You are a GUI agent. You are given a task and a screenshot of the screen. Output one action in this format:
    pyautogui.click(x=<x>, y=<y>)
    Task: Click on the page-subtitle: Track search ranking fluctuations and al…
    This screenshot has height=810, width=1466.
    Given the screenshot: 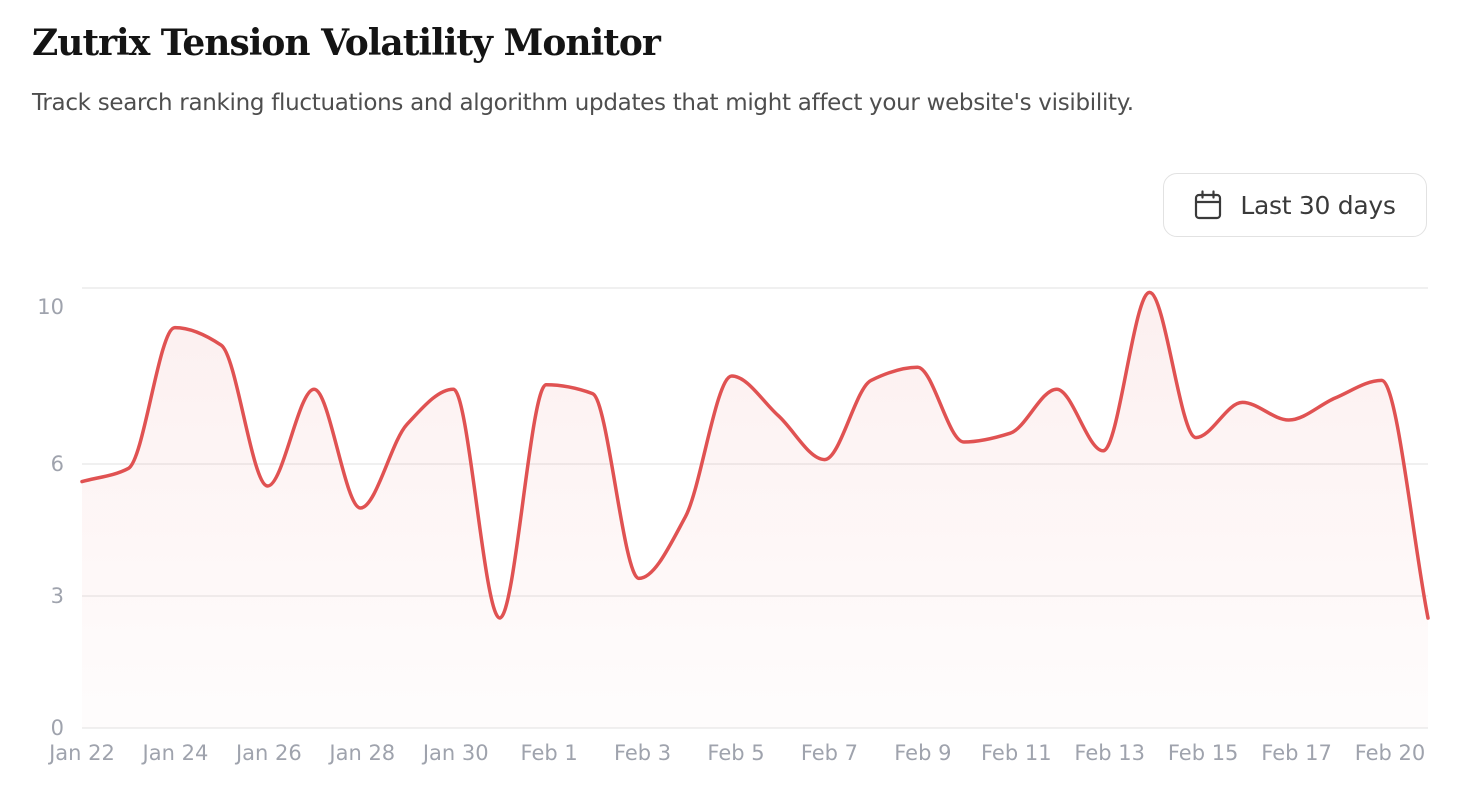 What is the action you would take?
    pyautogui.click(x=583, y=103)
    